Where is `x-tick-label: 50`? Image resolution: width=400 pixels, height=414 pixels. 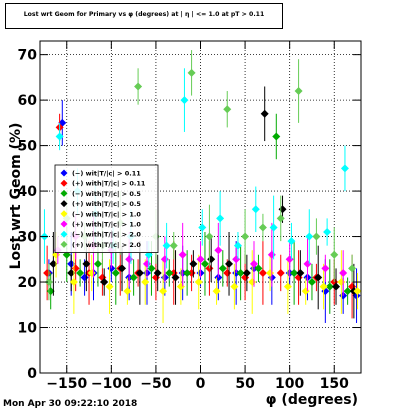
x-tick-label: 50 is located at coordinates (245, 384).